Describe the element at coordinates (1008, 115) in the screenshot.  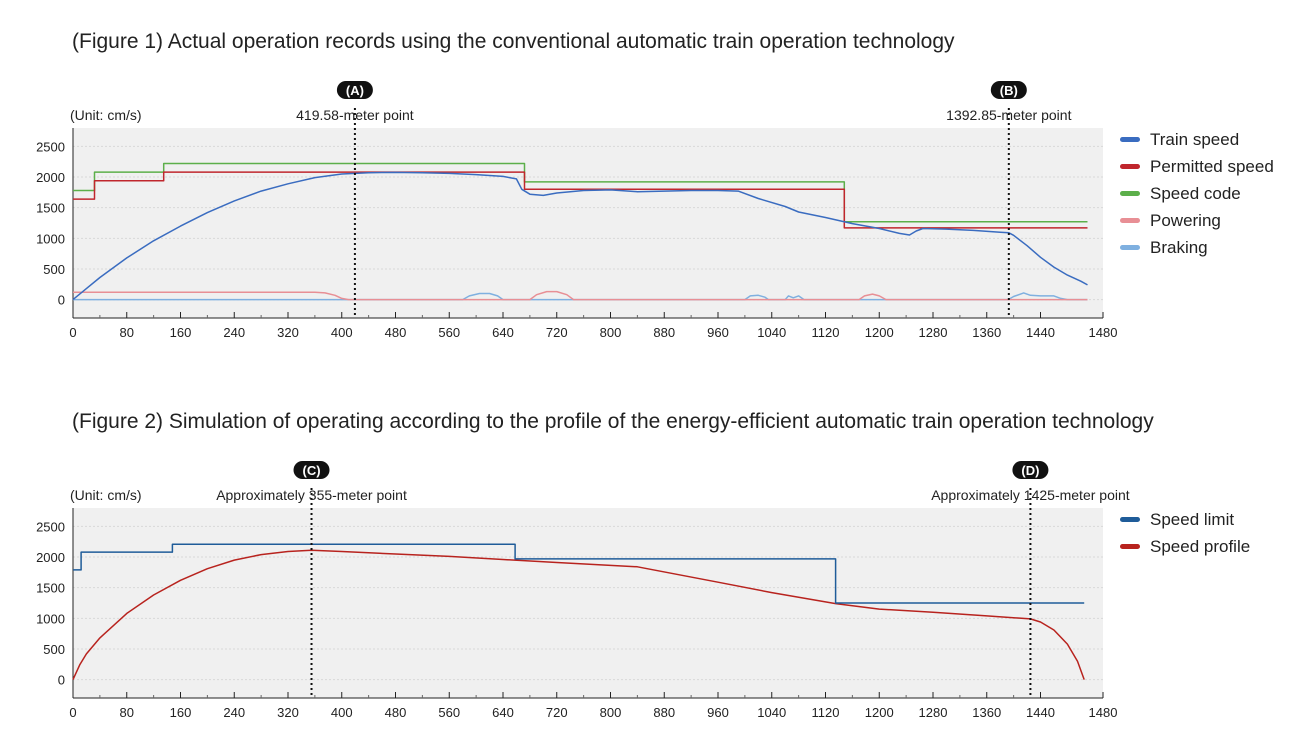
I see `marker-label: 1392.85-meter point` at that location.